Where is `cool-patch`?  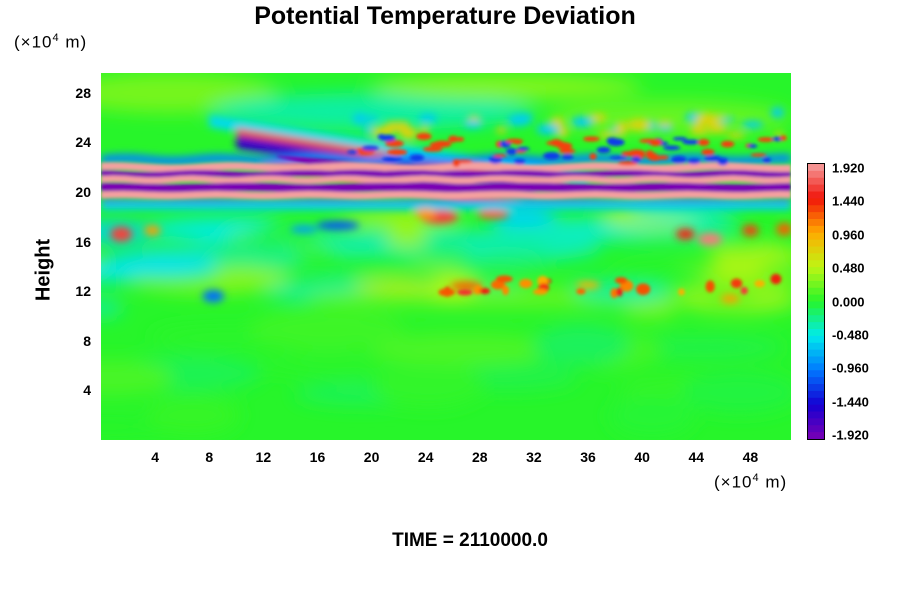 cool-patch is located at coordinates (338, 225).